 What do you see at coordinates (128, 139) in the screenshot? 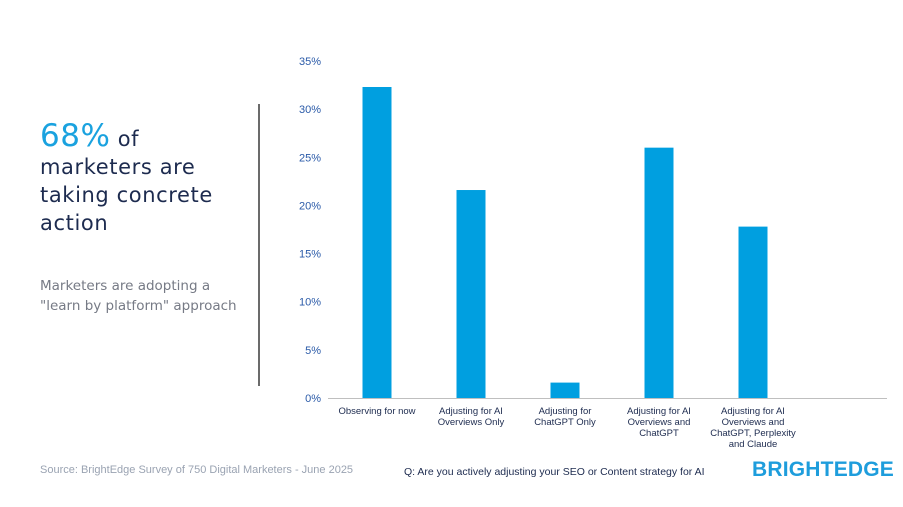
I see `headline-stat-suffix: of` at bounding box center [128, 139].